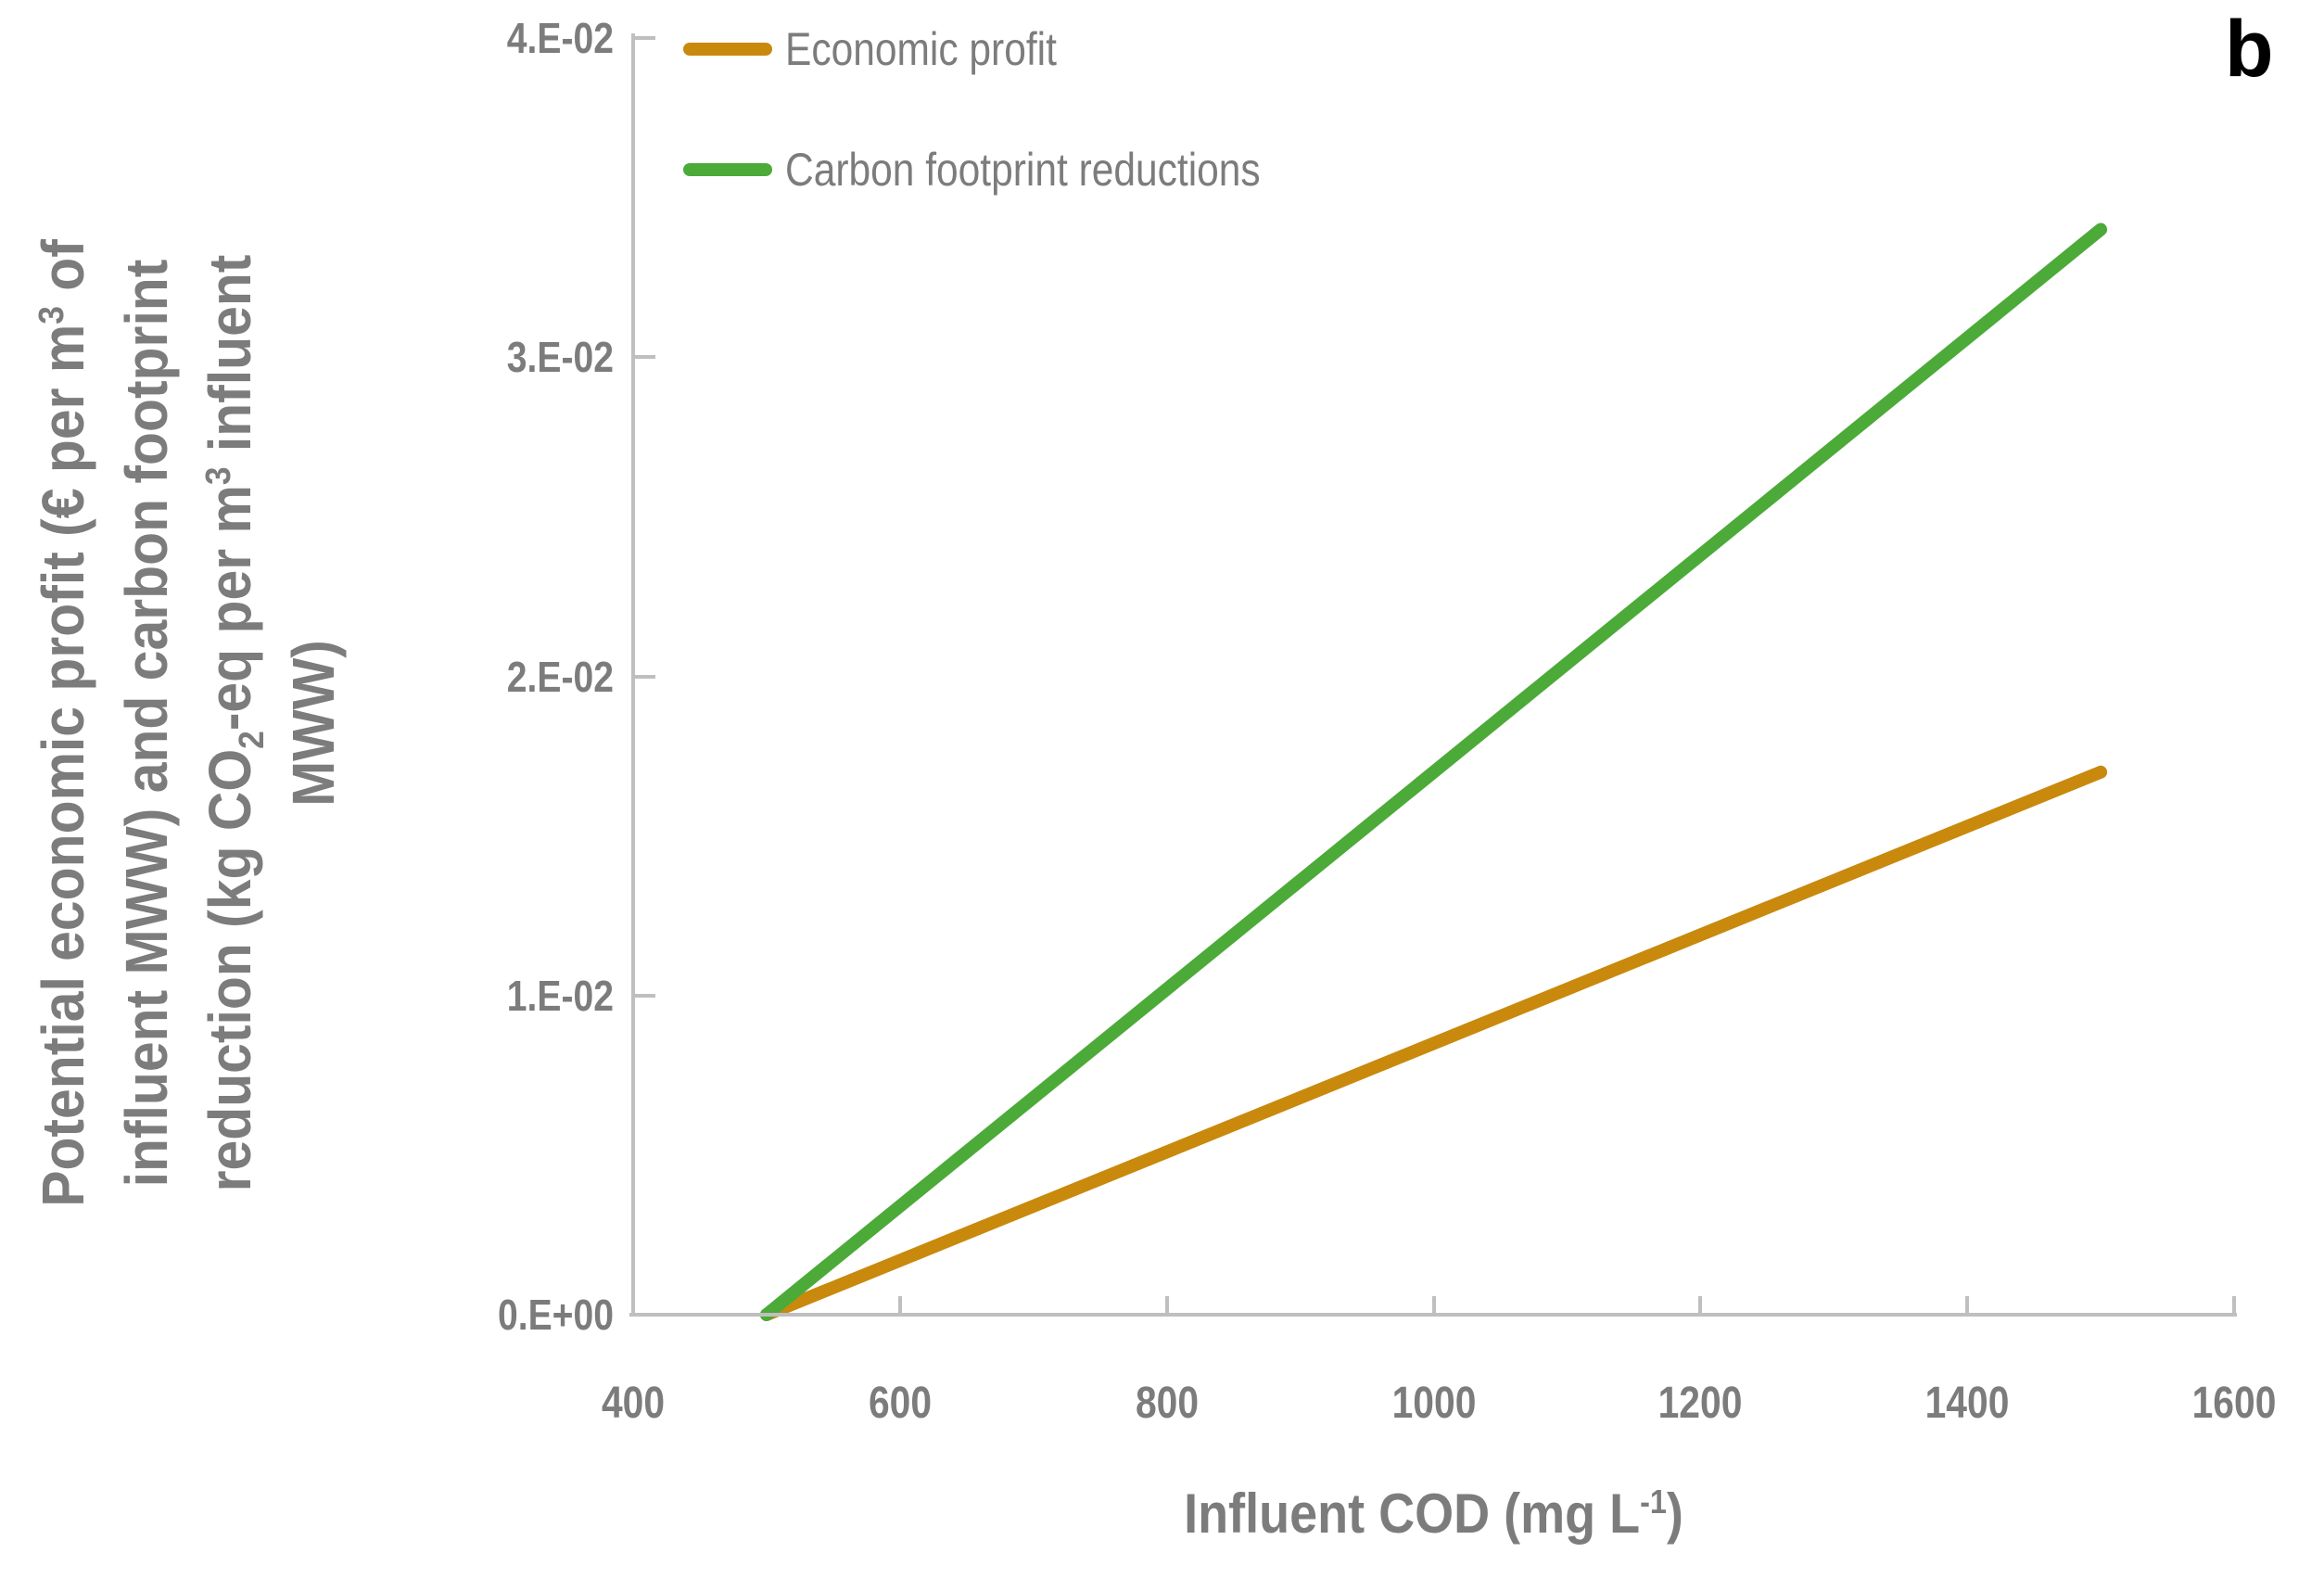  What do you see at coordinates (230, 360) in the screenshot?
I see `text-segment: influent` at bounding box center [230, 360].